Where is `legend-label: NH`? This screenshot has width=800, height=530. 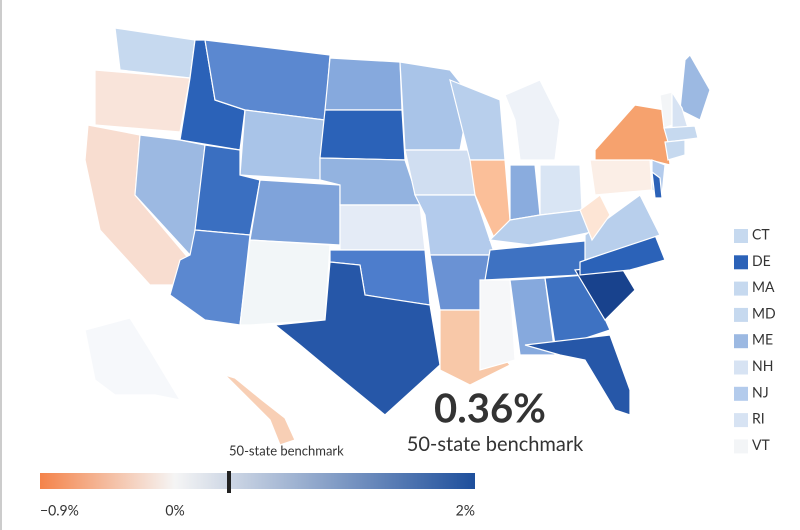 legend-label: NH is located at coordinates (762, 365).